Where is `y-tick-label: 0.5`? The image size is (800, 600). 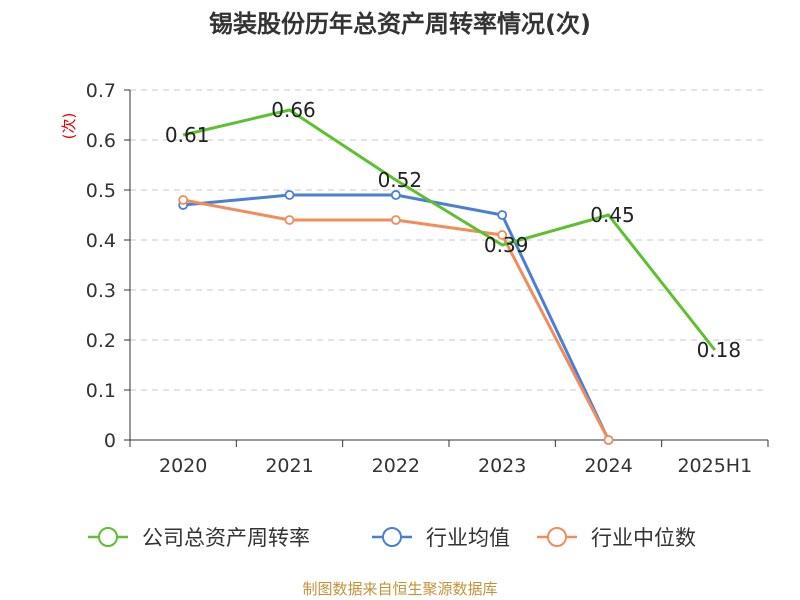
y-tick-label: 0.5 is located at coordinates (101, 191).